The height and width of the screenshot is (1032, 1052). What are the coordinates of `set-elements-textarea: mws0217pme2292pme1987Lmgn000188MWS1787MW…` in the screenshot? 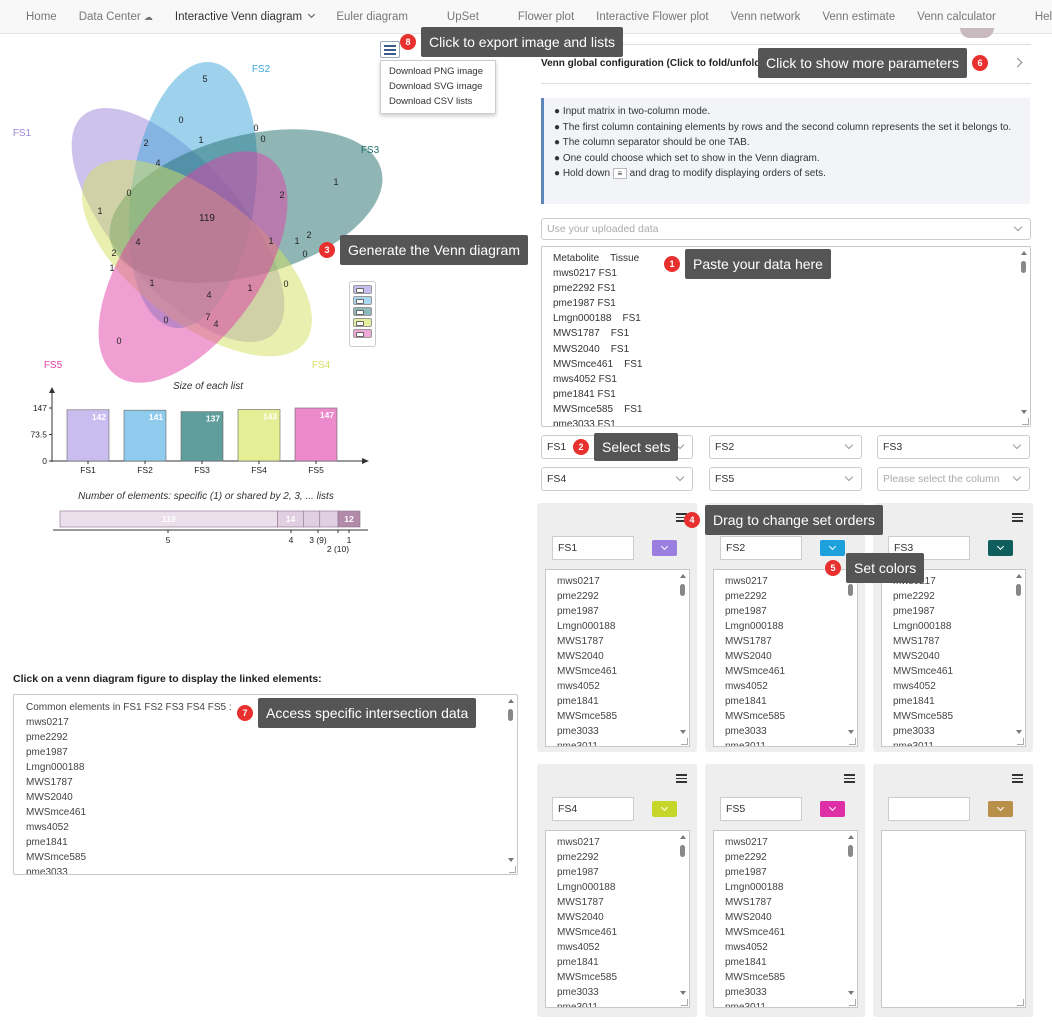 It's located at (953, 658).